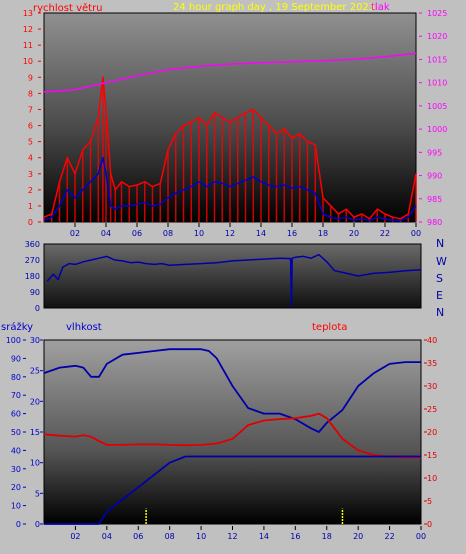 The width and height of the screenshot is (466, 554). Describe the element at coordinates (440, 243) in the screenshot. I see `compass-n-top: N` at that location.